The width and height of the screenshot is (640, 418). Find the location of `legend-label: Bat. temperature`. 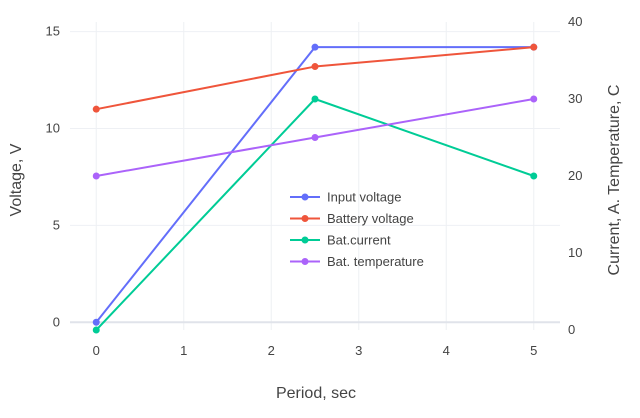

legend-label: Bat. temperature is located at coordinates (375, 261).